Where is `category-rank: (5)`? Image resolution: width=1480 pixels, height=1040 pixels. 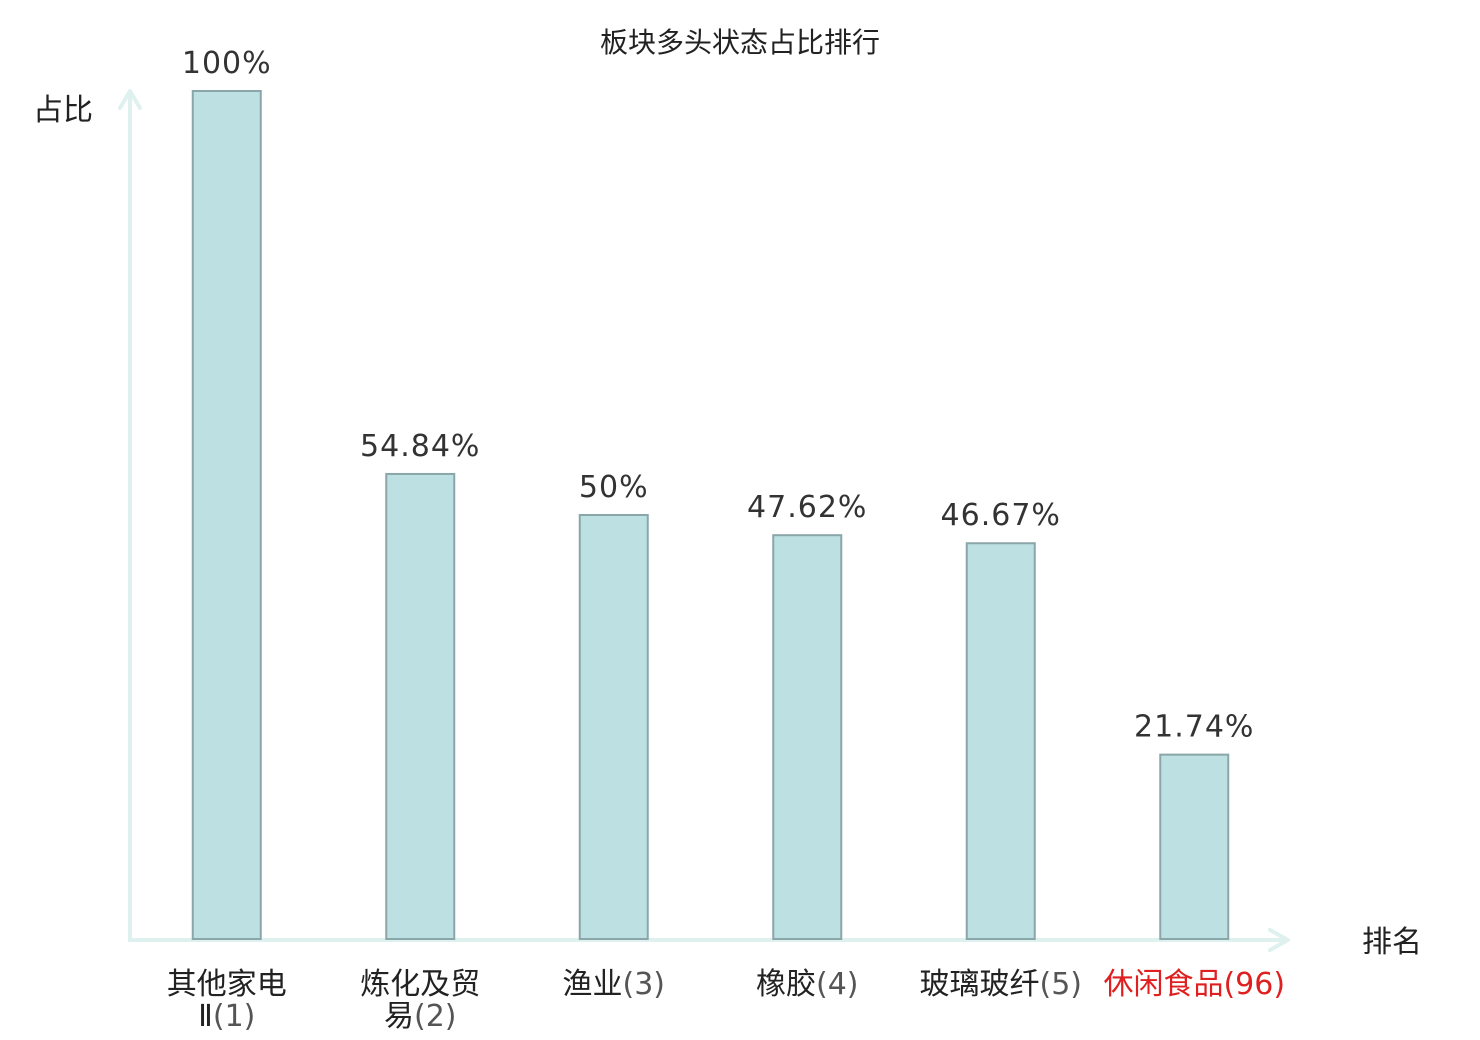 category-rank: (5) is located at coordinates (1061, 984).